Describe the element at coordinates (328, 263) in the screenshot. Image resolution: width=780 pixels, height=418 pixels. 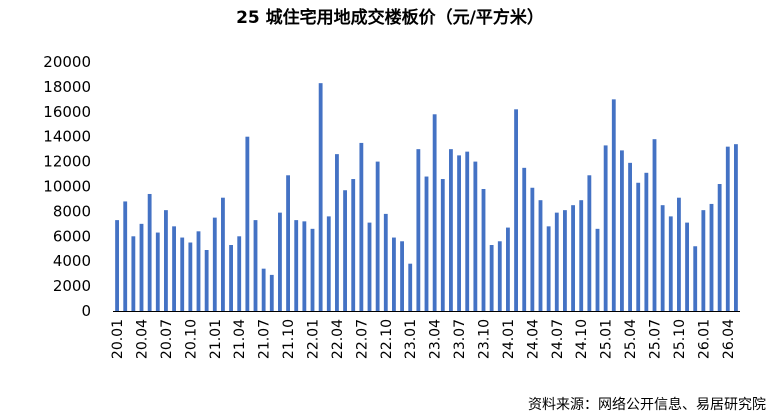
I see `bar-22.03` at that location.